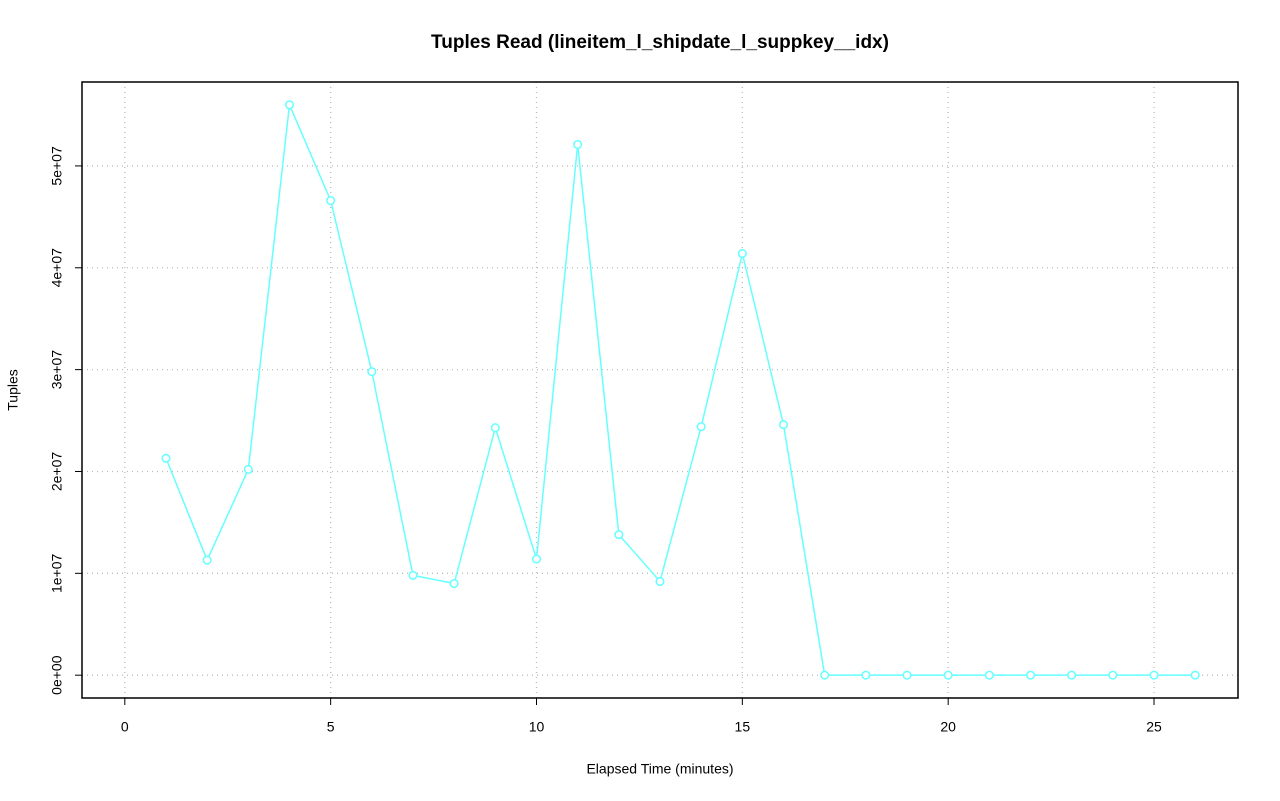 The width and height of the screenshot is (1280, 801). I want to click on x-tick-label: 15, so click(743, 727).